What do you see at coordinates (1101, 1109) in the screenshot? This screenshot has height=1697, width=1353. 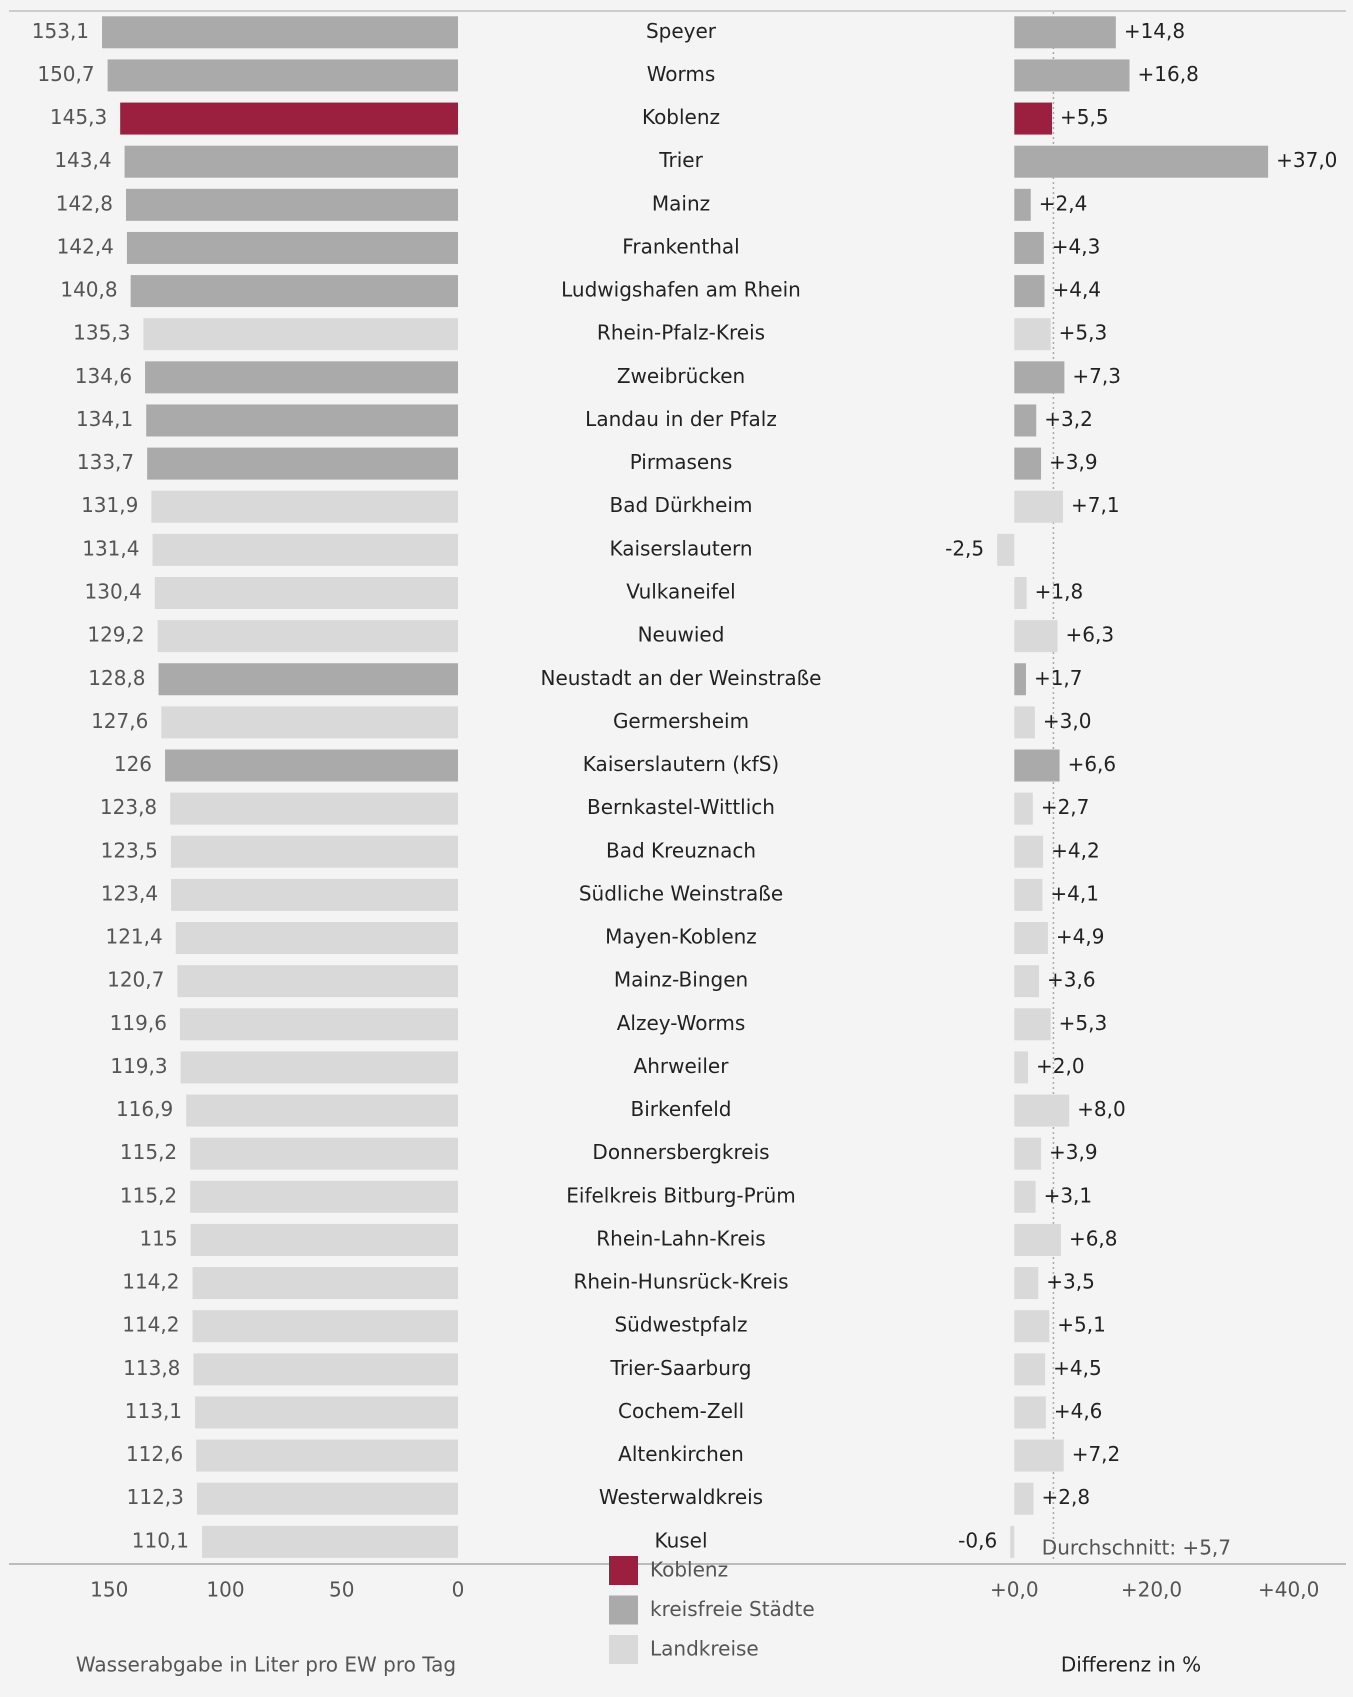 I see `value-label: +8,0` at bounding box center [1101, 1109].